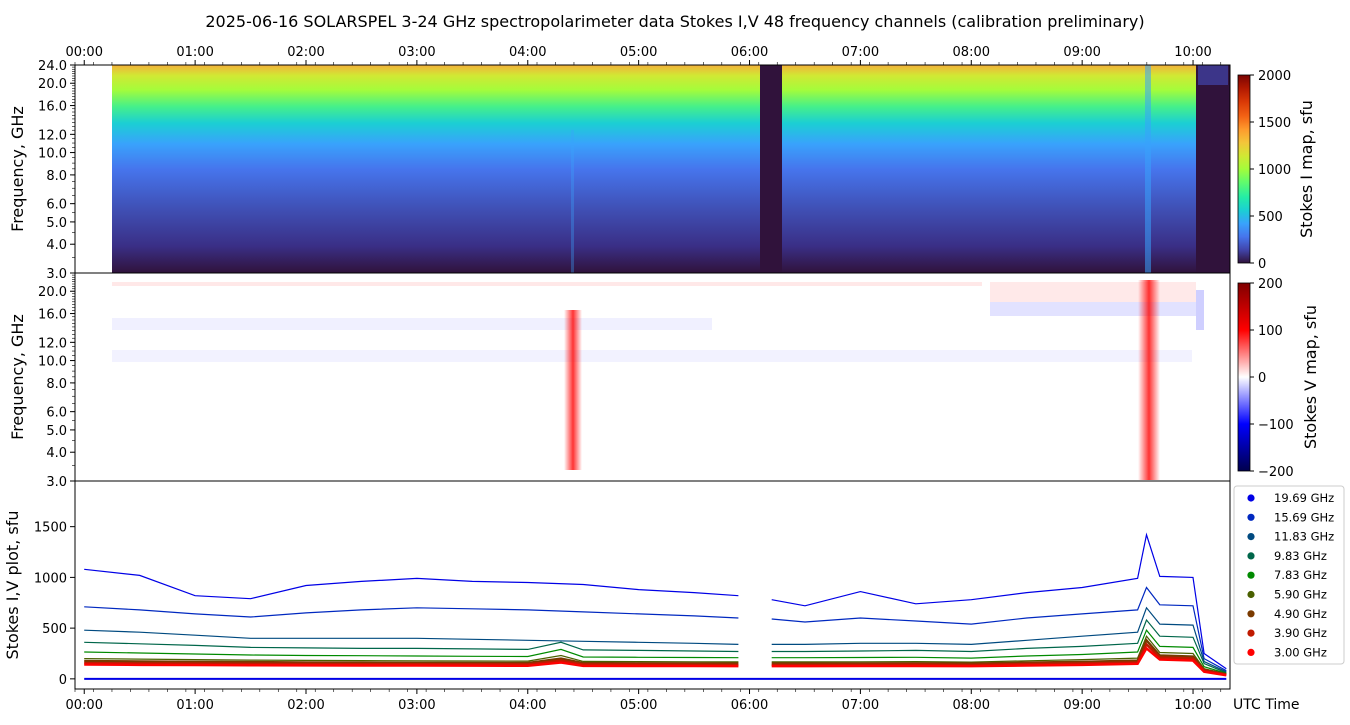 This screenshot has width=1350, height=725. What do you see at coordinates (749, 52) in the screenshot?
I see `xtick-top-6: 06:00` at bounding box center [749, 52].